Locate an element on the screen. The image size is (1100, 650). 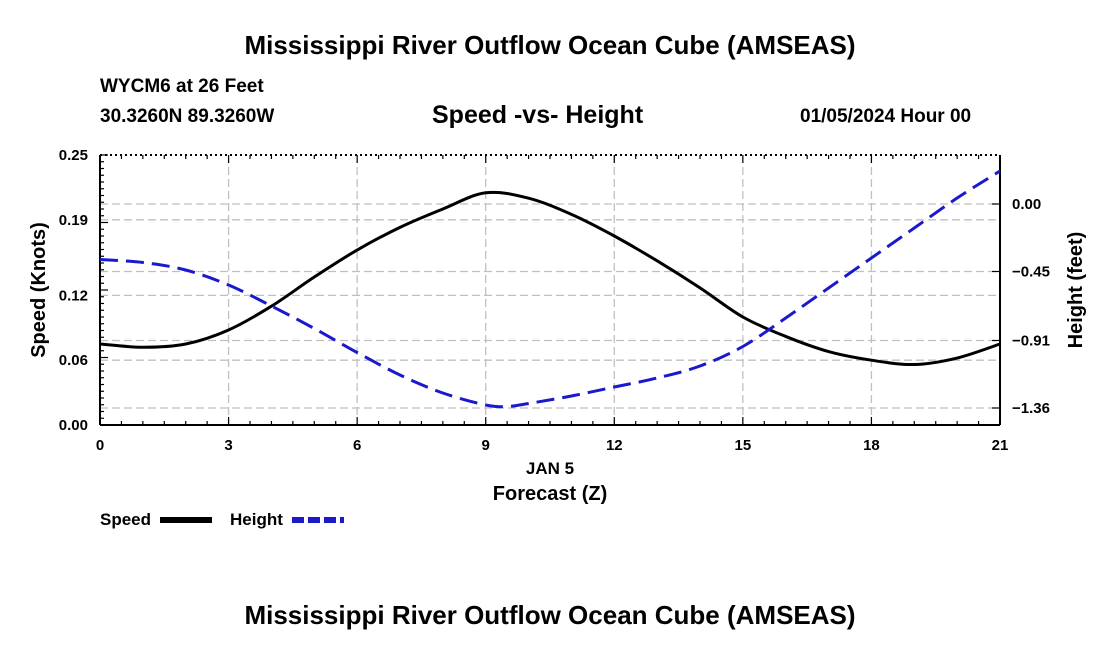
y2-tick-label: −1.36 is located at coordinates (1031, 408).